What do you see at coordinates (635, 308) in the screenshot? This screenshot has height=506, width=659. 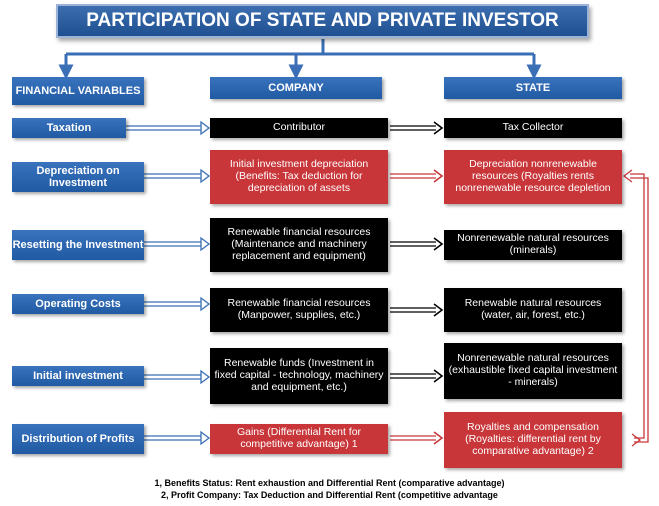 I see `red-loop-arrow` at bounding box center [635, 308].